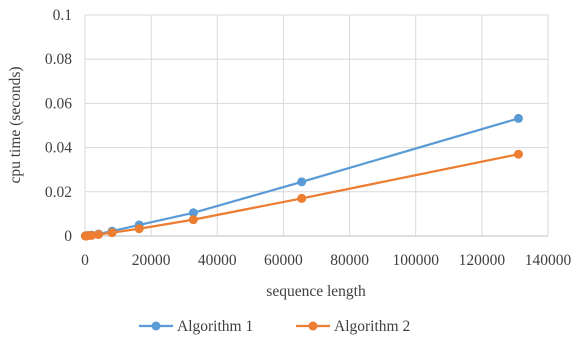 Image resolution: width=579 pixels, height=352 pixels. What do you see at coordinates (316, 291) in the screenshot?
I see `x-axis-title: sequence length` at bounding box center [316, 291].